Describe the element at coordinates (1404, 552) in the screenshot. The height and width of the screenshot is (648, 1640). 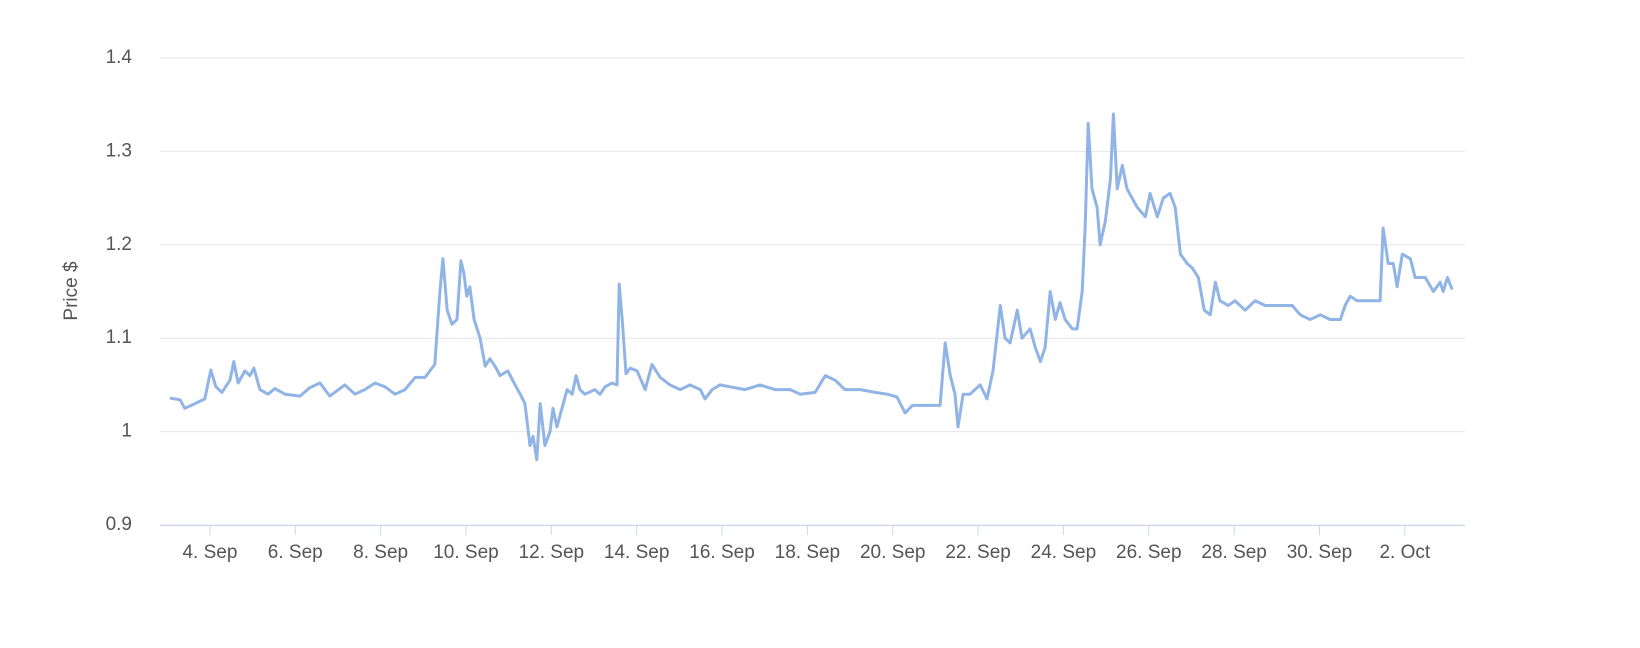
I see `x-tick-label: 2. Oct` at that location.